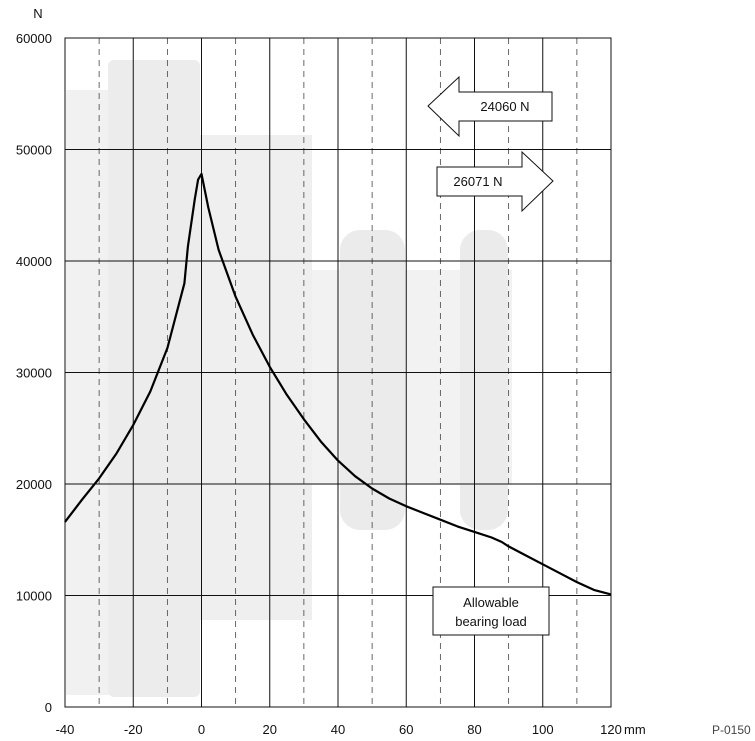  I want to click on y-tick-label: 60000, so click(34, 38).